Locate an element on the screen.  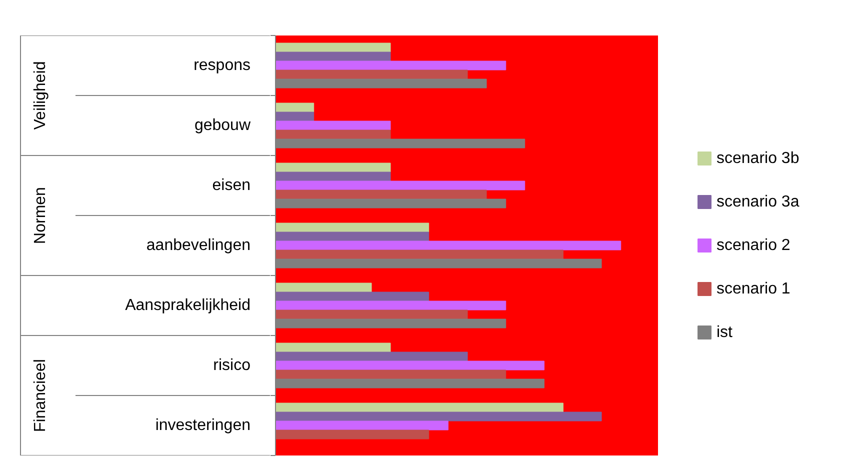
y-tick-label: Aansprakelijkheid is located at coordinates (187, 305).